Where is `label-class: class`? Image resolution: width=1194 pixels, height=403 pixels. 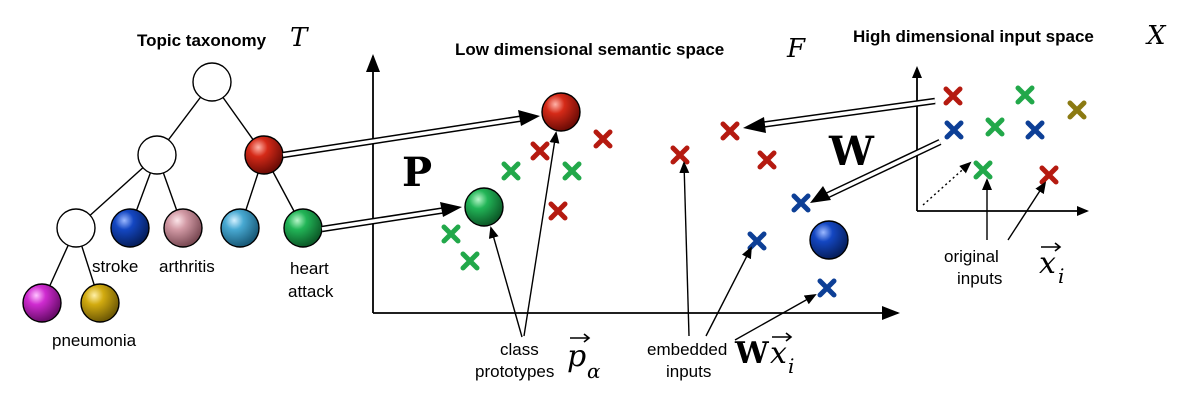 label-class: class is located at coordinates (519, 349).